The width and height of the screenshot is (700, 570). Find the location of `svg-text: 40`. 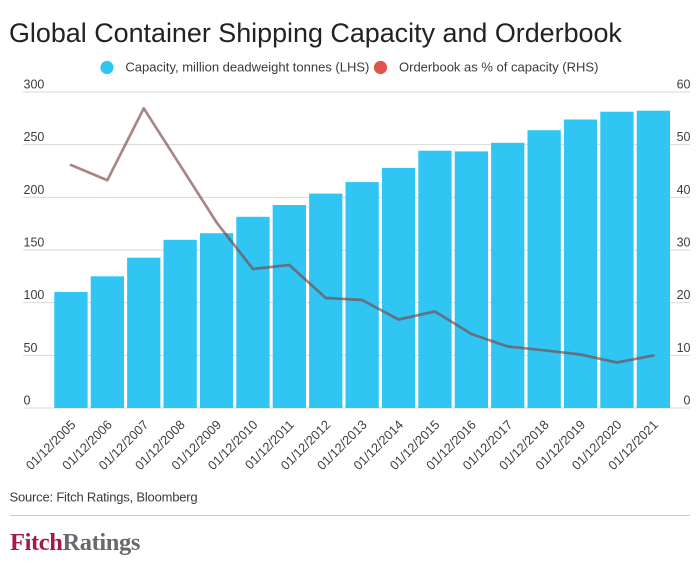

svg-text: 40 is located at coordinates (684, 190).